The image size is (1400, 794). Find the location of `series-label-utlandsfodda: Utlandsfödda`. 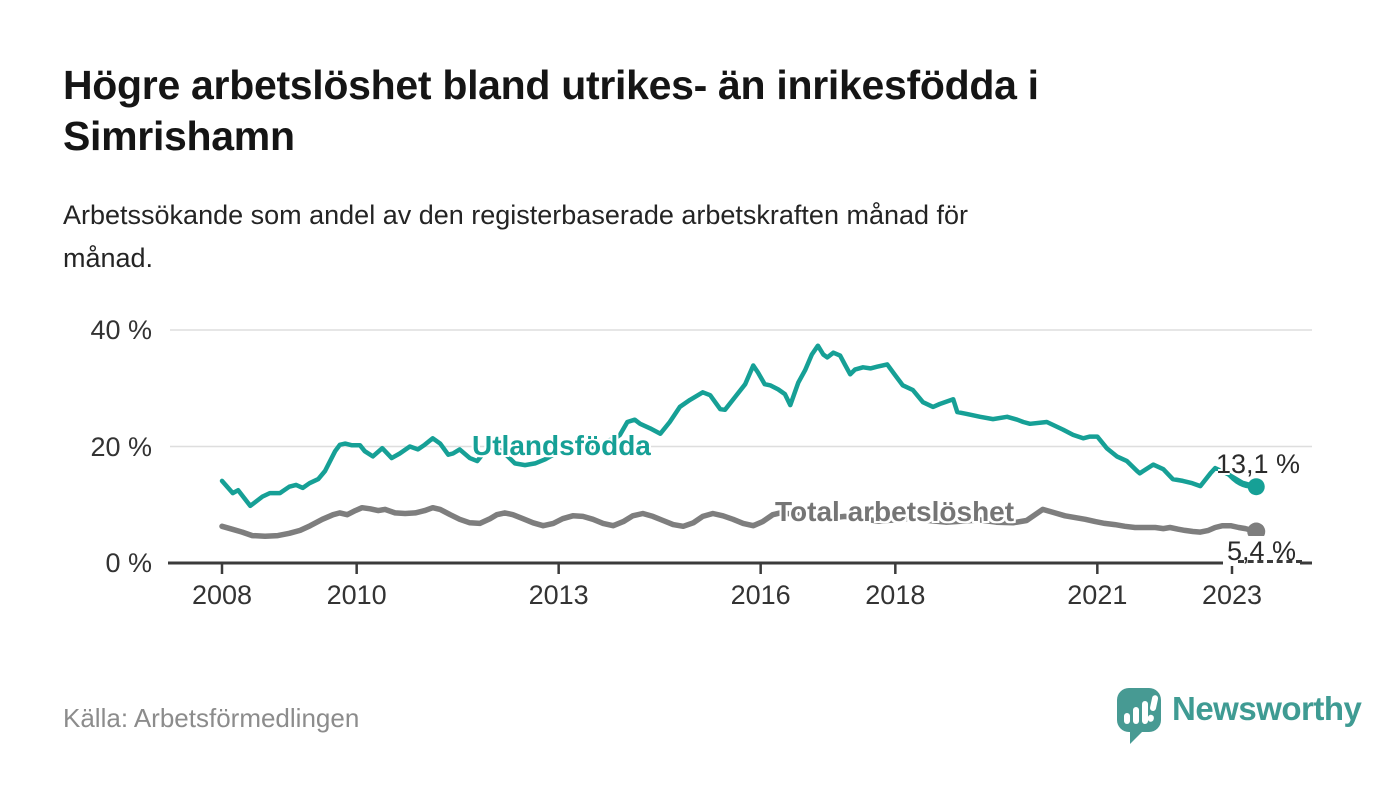

series-label-utlandsfodda: Utlandsfödda is located at coordinates (561, 445).